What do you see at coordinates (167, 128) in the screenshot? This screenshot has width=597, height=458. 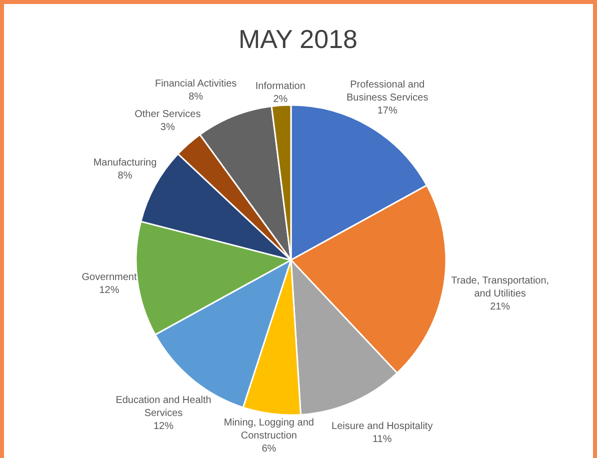 I see `data-label: 3%` at bounding box center [167, 128].